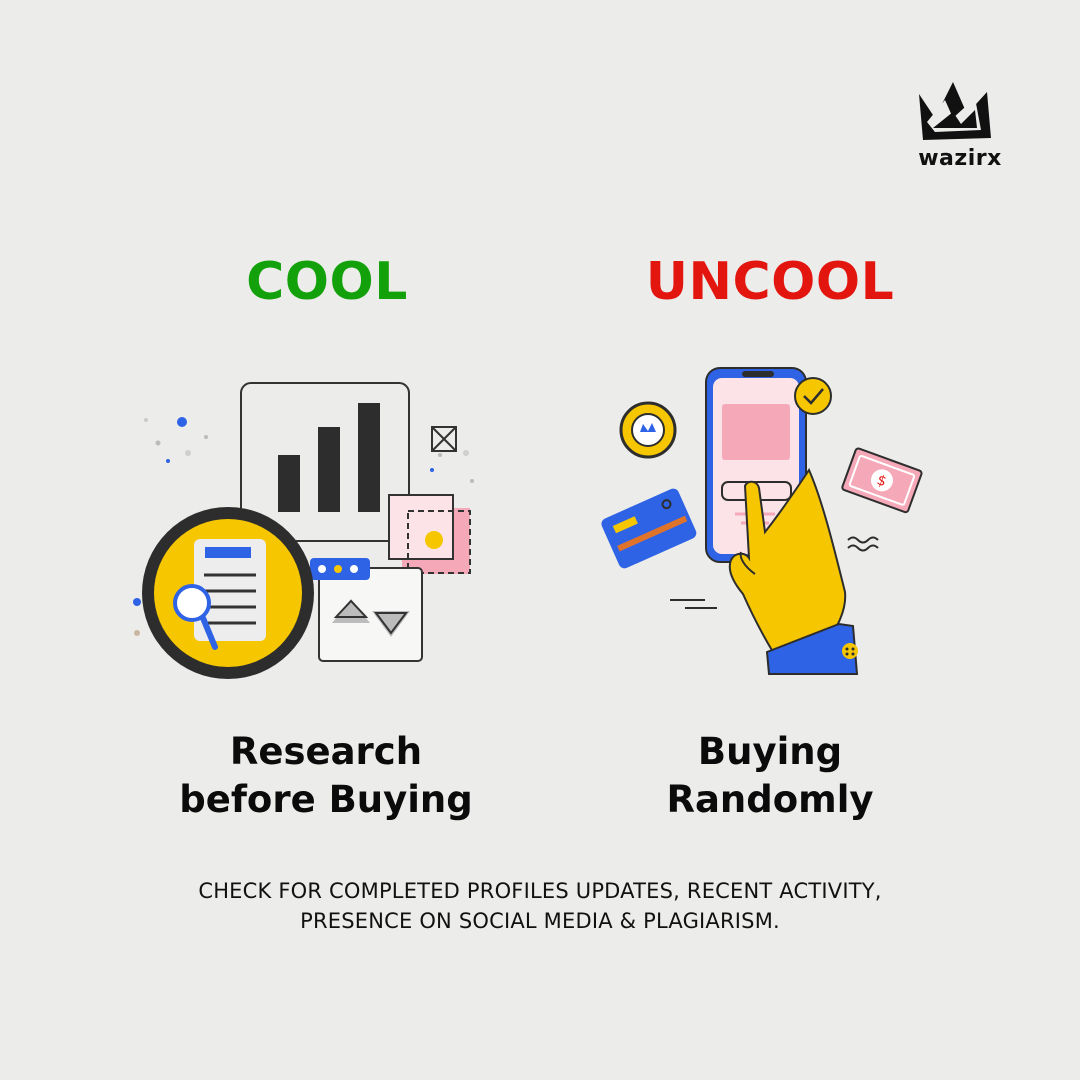  What do you see at coordinates (327, 282) in the screenshot?
I see `cool-heading: COOL` at bounding box center [327, 282].